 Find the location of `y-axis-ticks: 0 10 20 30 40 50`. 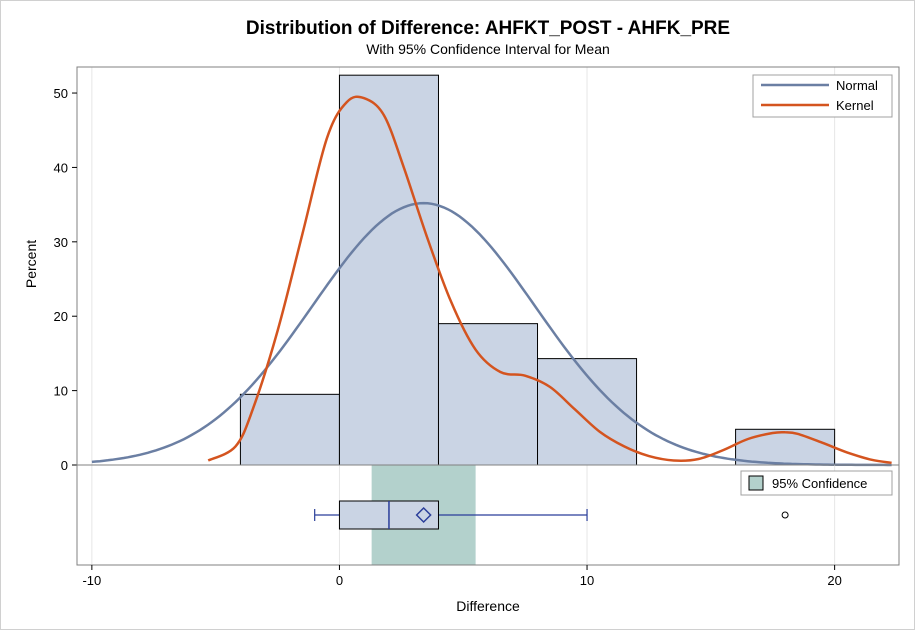

y-axis-ticks: 0 10 20 30 40 50 is located at coordinates (65, 279).